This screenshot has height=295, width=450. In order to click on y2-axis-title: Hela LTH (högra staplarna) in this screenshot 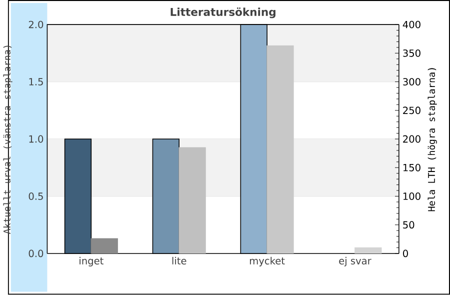, I will do `click(432, 140)`.